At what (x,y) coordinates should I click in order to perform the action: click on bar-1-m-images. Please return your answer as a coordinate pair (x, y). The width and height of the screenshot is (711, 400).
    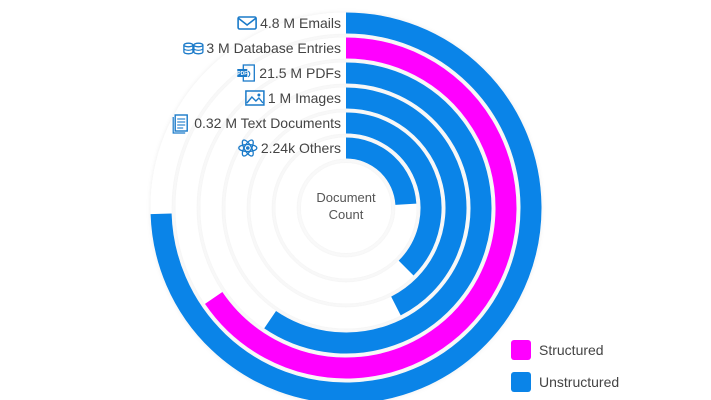
    Looking at the image, I should click on (406, 201).